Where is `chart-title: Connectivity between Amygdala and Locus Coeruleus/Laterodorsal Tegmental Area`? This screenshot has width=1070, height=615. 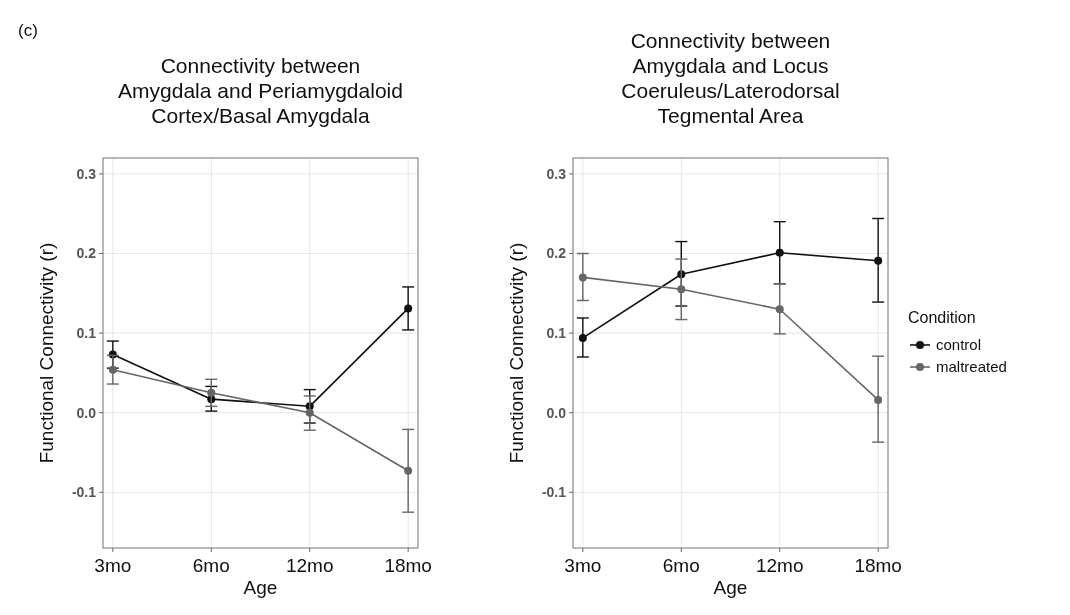
chart-title: Connectivity between Amygdala and Locus Coeruleus/Laterodorsal Tegmental Area is located at coordinates (730, 78).